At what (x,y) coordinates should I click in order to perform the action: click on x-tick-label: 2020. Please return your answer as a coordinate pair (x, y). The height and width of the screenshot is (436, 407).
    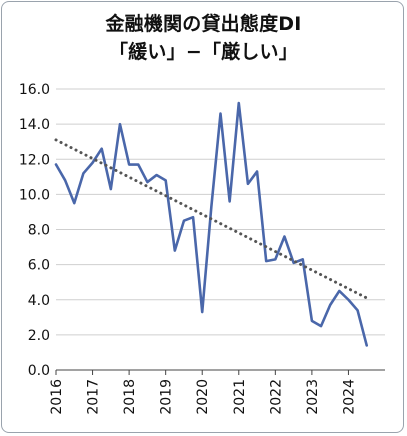
    Looking at the image, I should click on (203, 397).